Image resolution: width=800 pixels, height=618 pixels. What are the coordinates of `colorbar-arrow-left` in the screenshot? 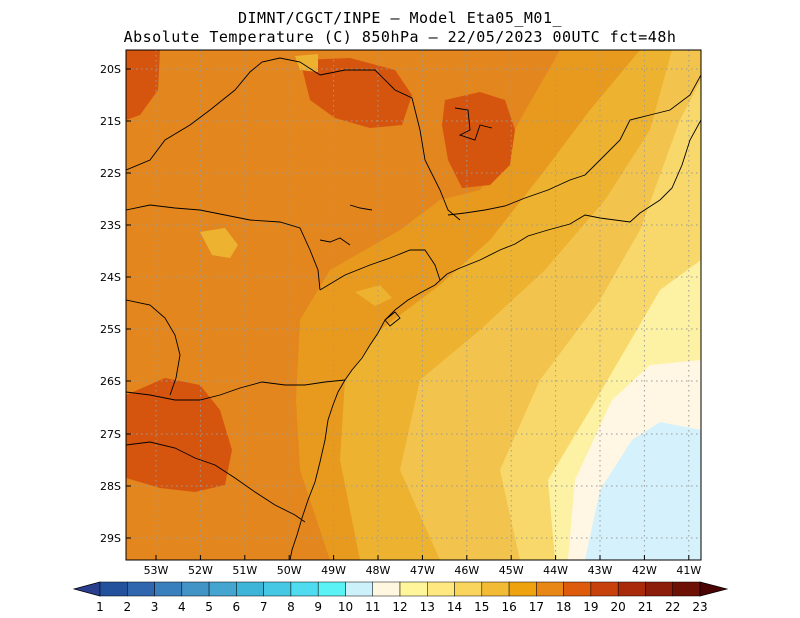 It's located at (86, 589).